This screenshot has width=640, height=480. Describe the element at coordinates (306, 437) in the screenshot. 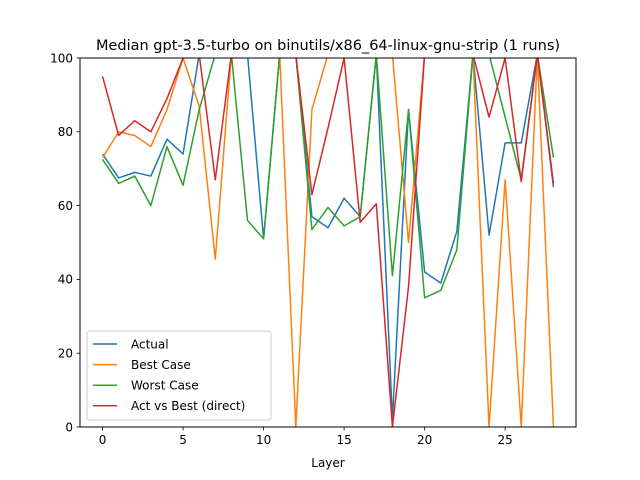

I see `x-axis: 0 5 10 15 20 25` at that location.